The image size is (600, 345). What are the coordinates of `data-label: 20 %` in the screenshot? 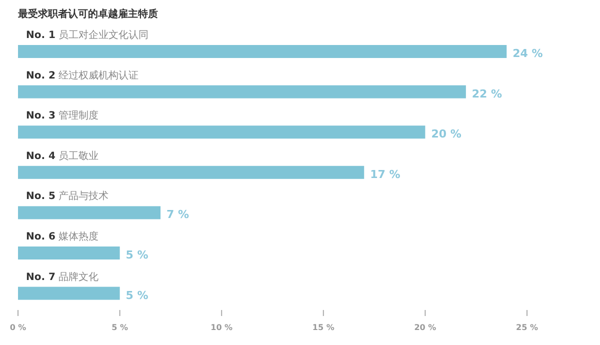 It's located at (446, 134).